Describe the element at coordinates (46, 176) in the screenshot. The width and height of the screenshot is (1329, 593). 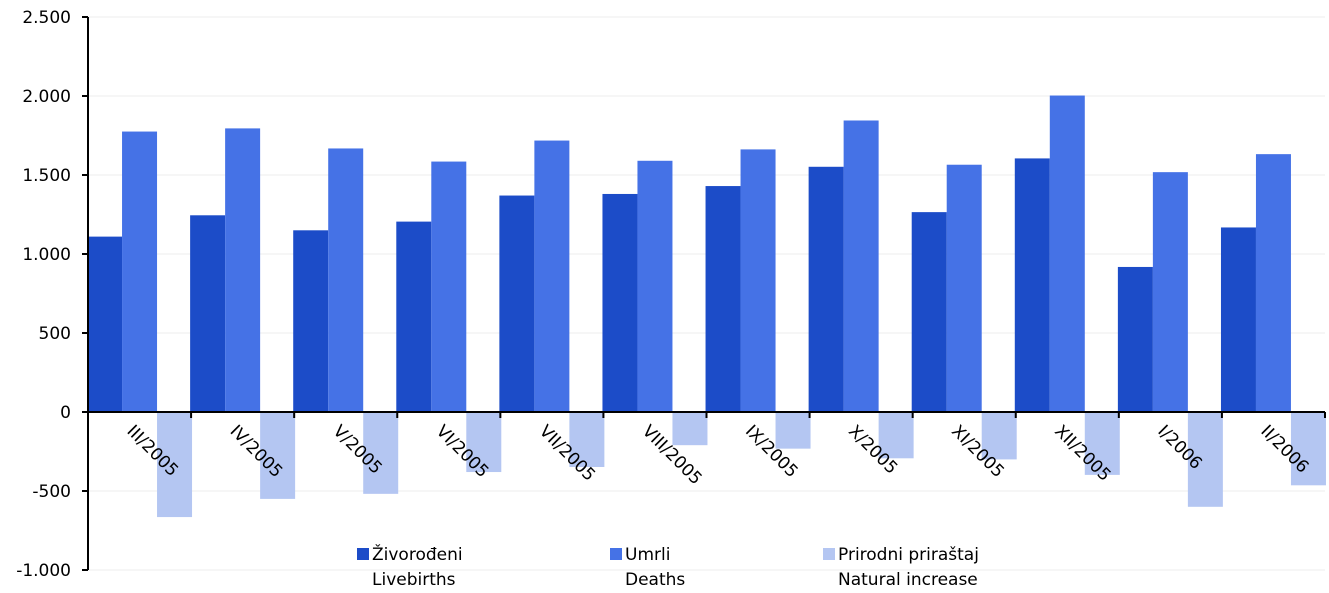
I see `y-tick-label: 1.500` at that location.